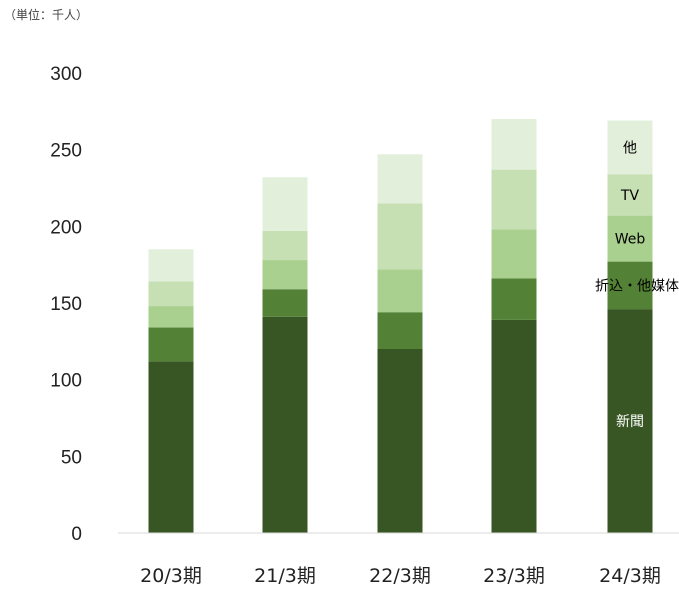  What do you see at coordinates (66, 151) in the screenshot?
I see `y-tick-label: 250` at bounding box center [66, 151].